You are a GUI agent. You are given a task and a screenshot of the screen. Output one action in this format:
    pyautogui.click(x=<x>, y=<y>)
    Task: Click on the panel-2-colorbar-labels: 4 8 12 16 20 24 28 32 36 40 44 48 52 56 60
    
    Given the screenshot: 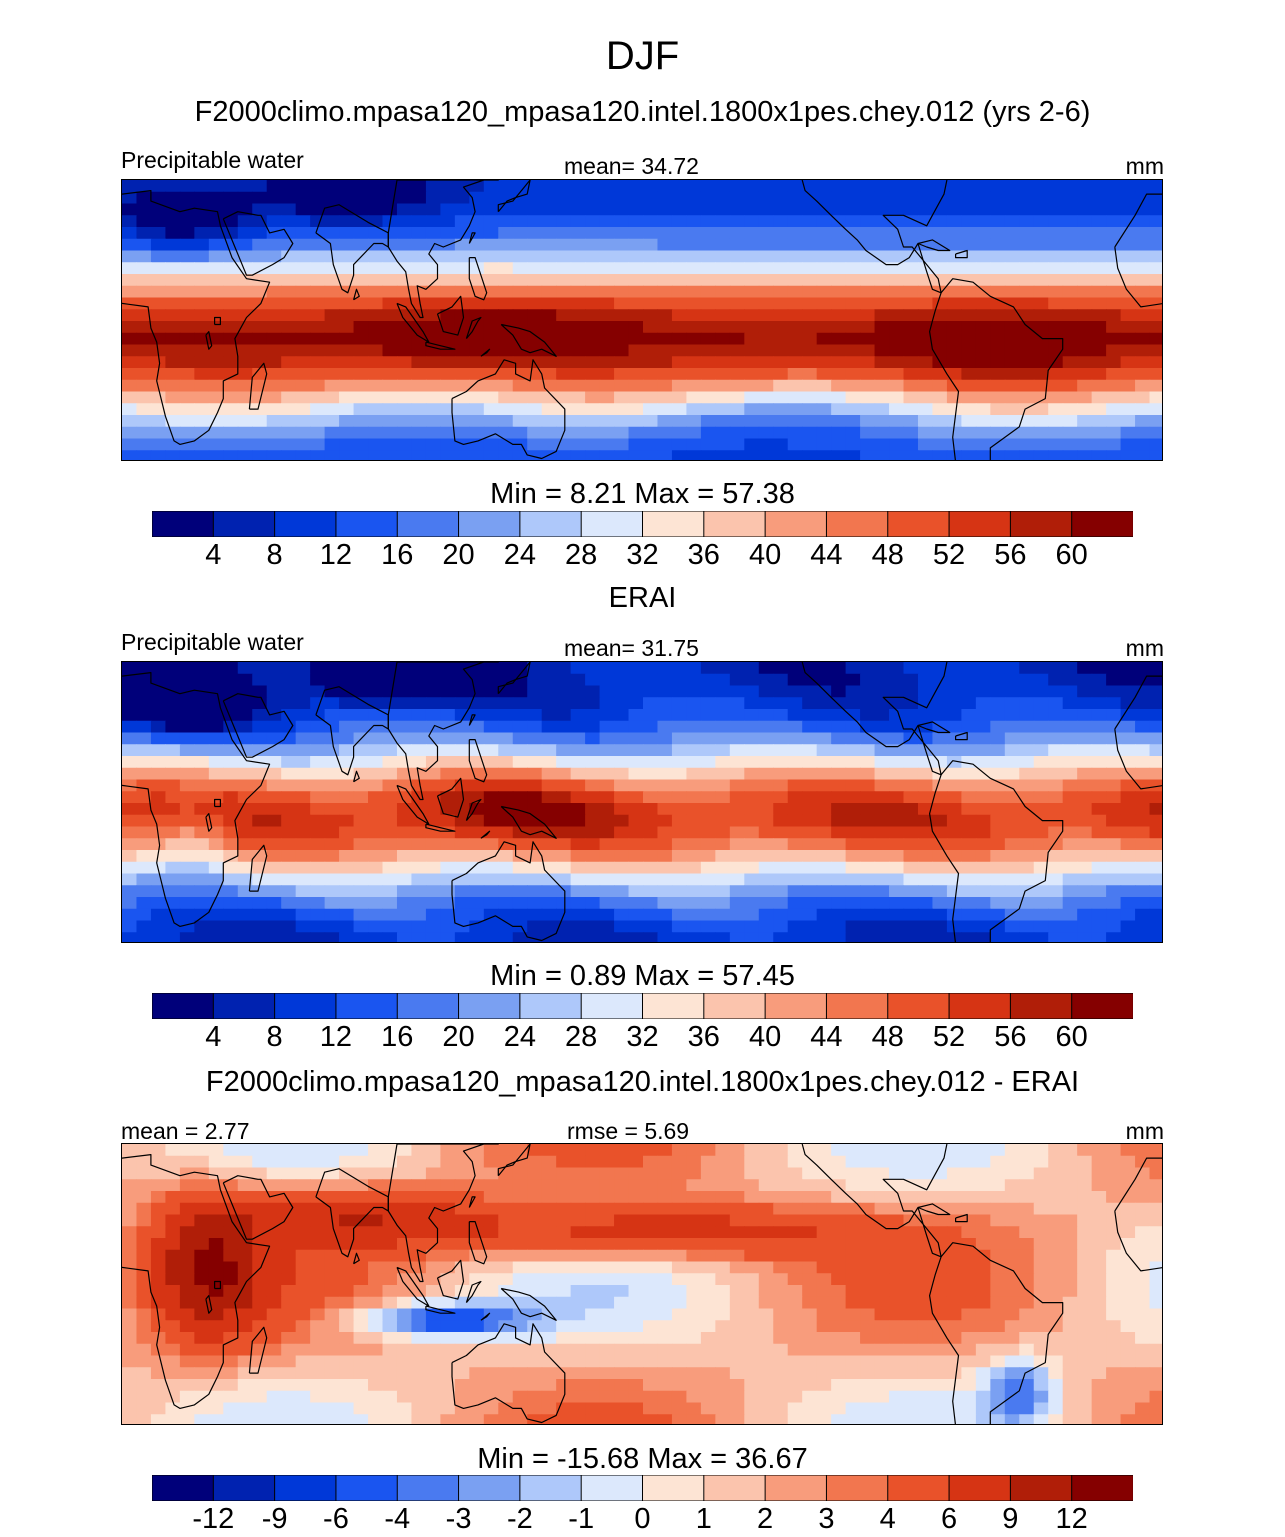 What is the action you would take?
    pyautogui.click(x=642, y=1037)
    